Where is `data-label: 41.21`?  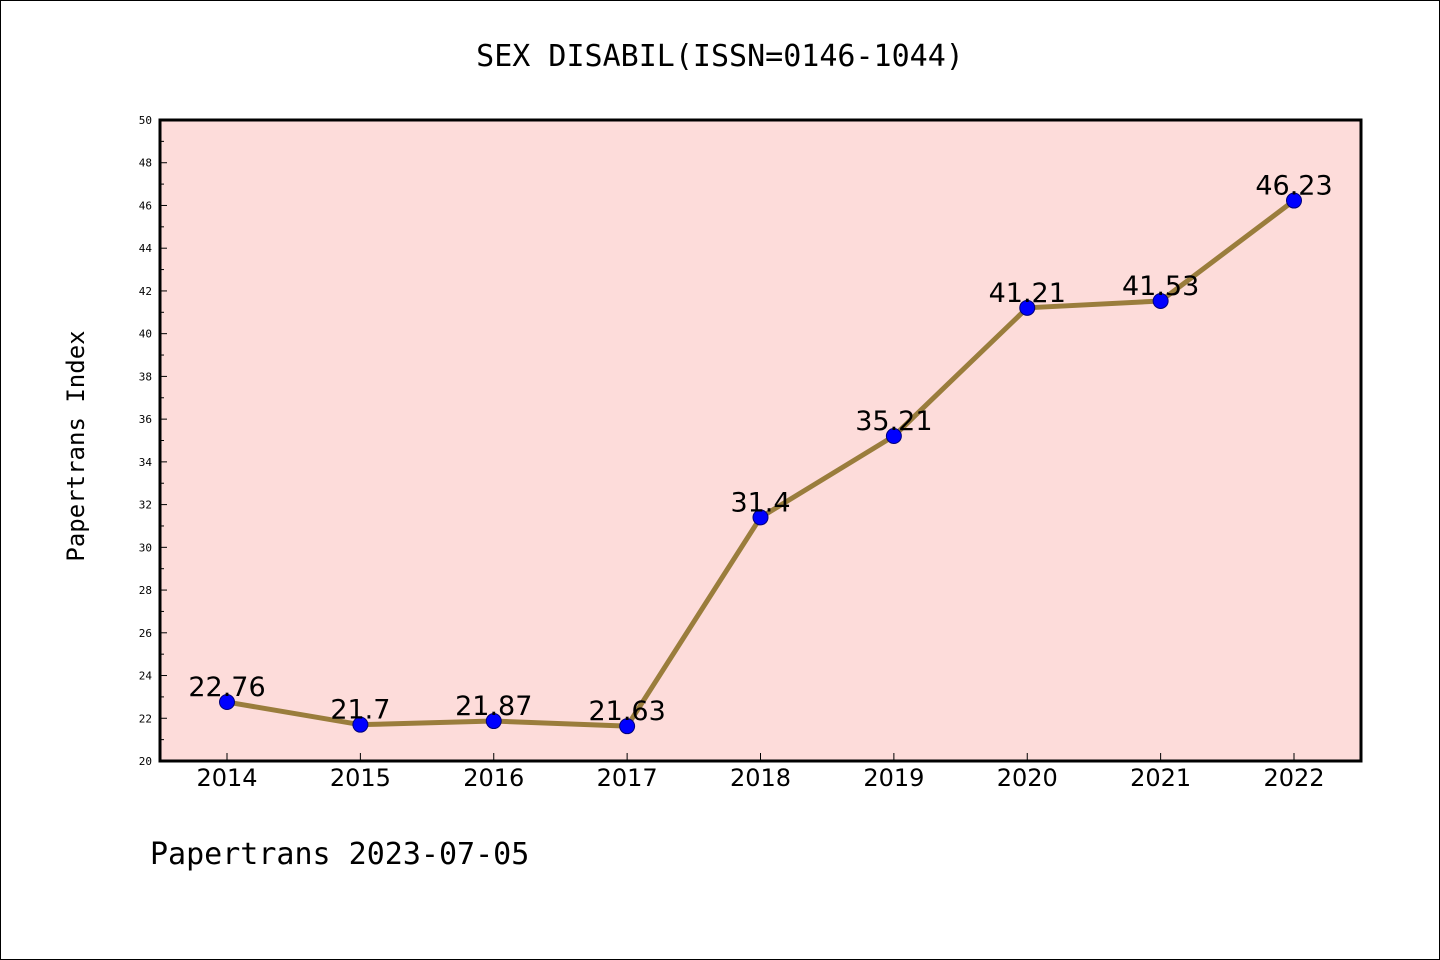 data-label: 41.21 is located at coordinates (1027, 293).